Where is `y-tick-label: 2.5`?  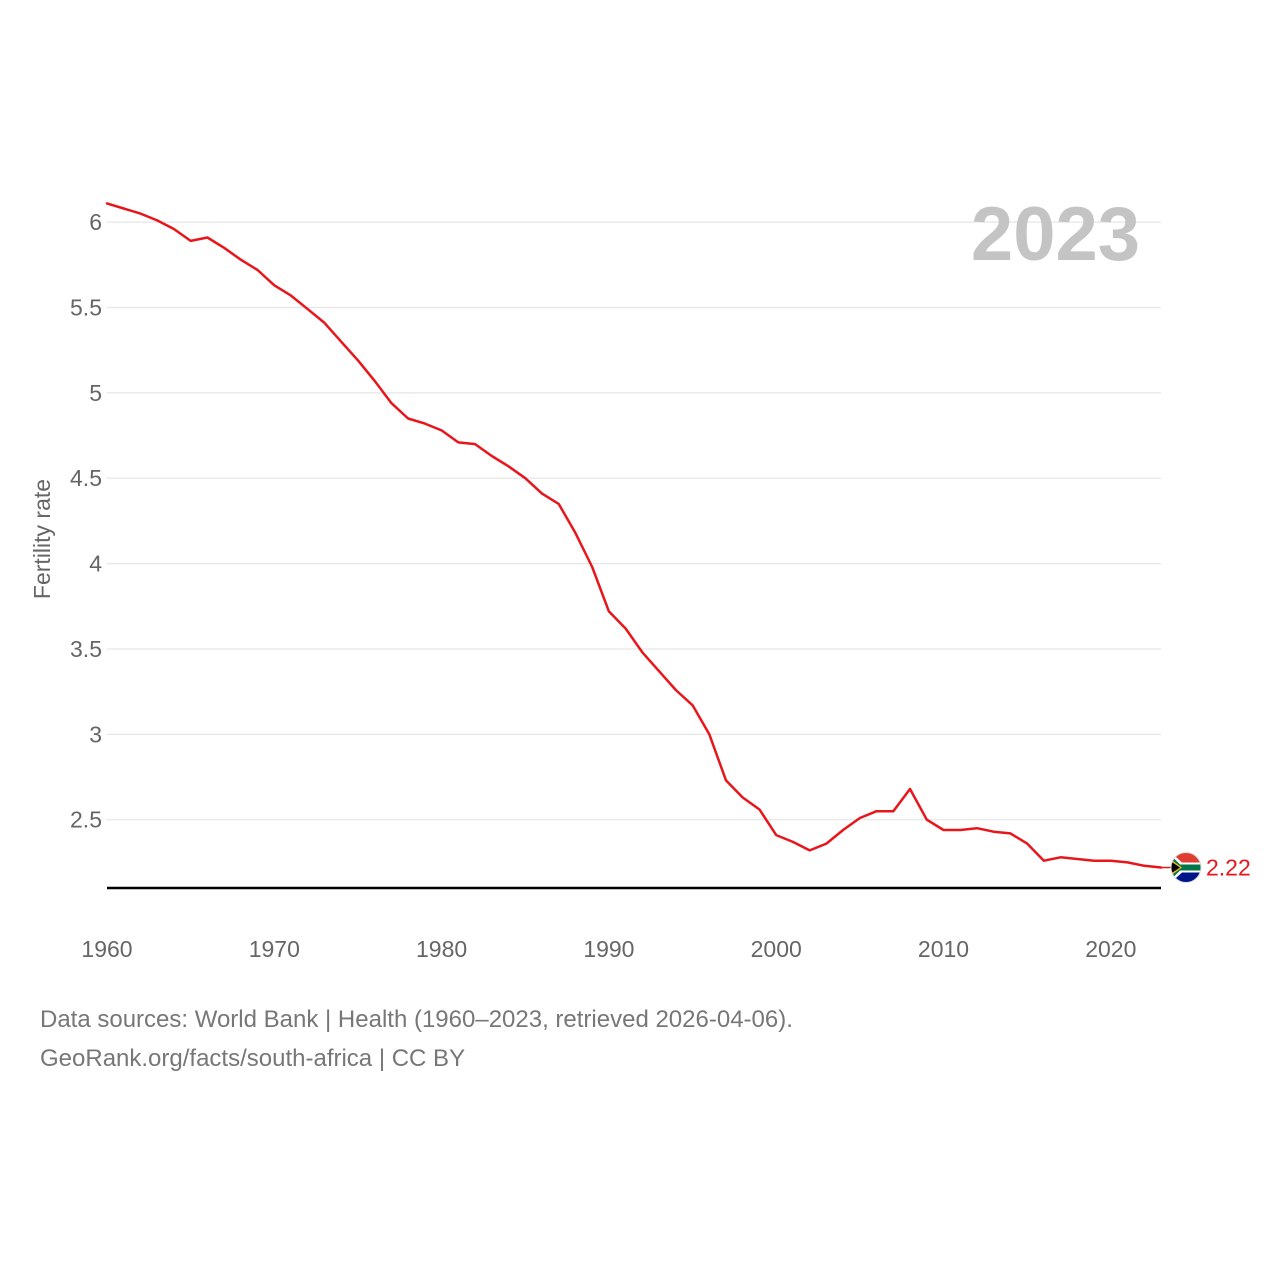
y-tick-label: 2.5 is located at coordinates (86, 820).